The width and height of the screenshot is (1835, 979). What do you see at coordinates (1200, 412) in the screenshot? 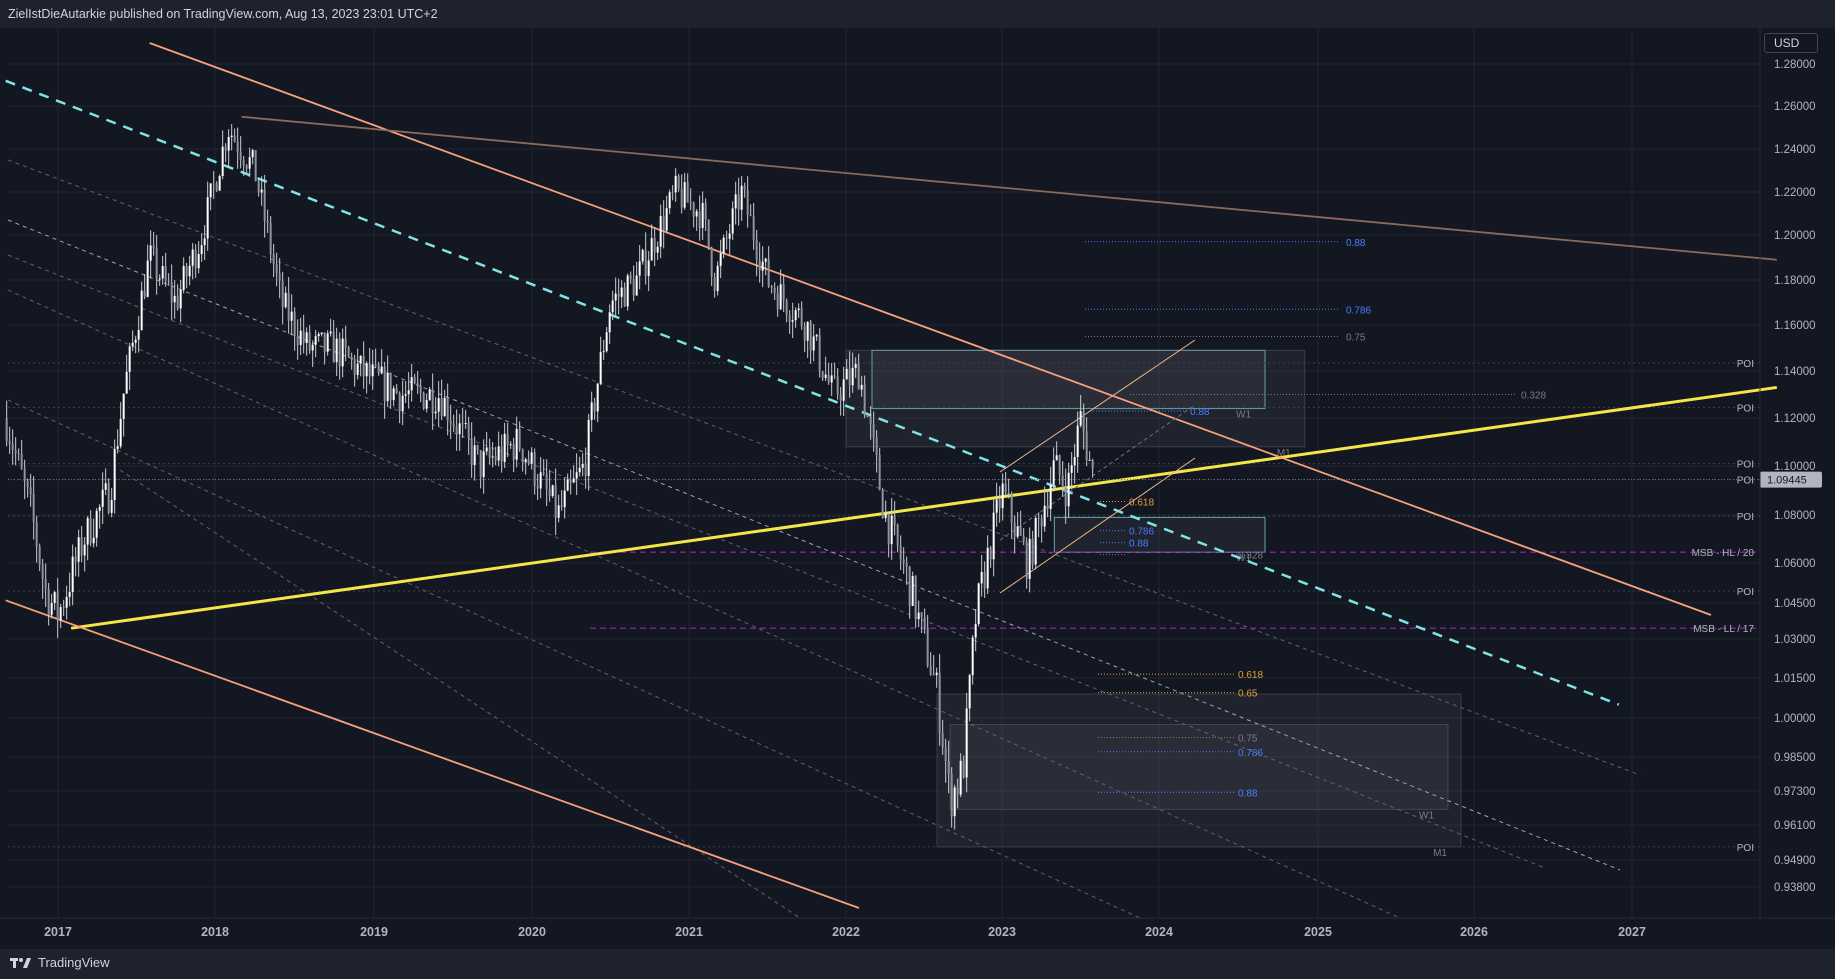
I see `fib-label: 0.88` at bounding box center [1200, 412].